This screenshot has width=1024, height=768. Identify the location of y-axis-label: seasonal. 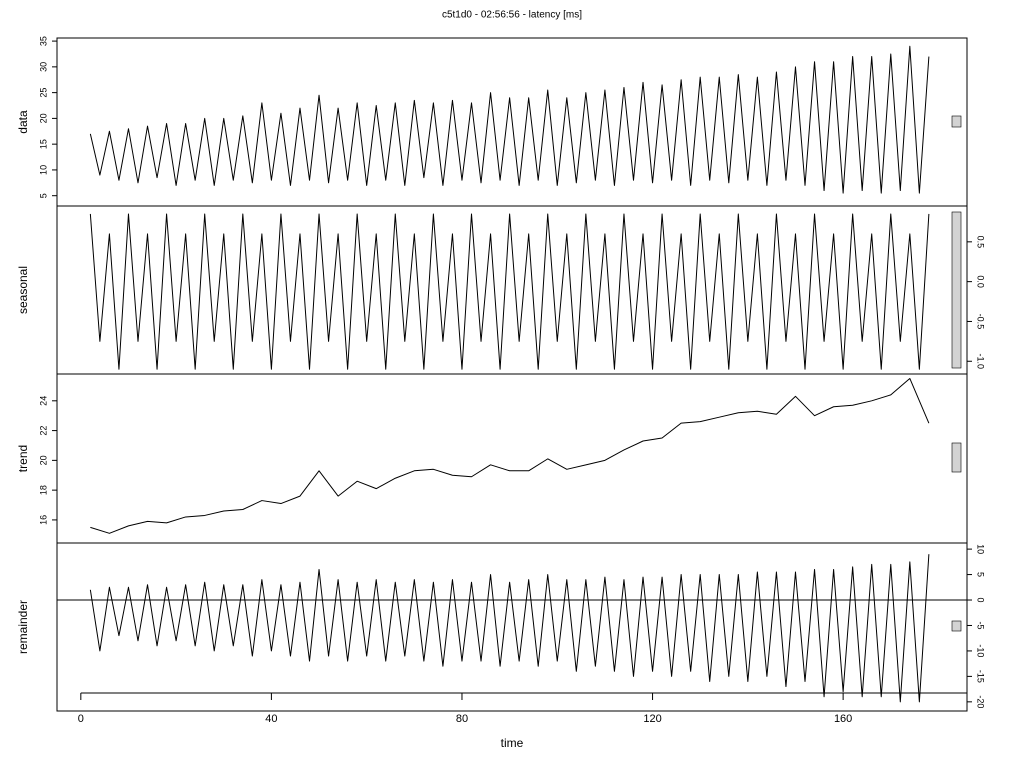
(23, 290).